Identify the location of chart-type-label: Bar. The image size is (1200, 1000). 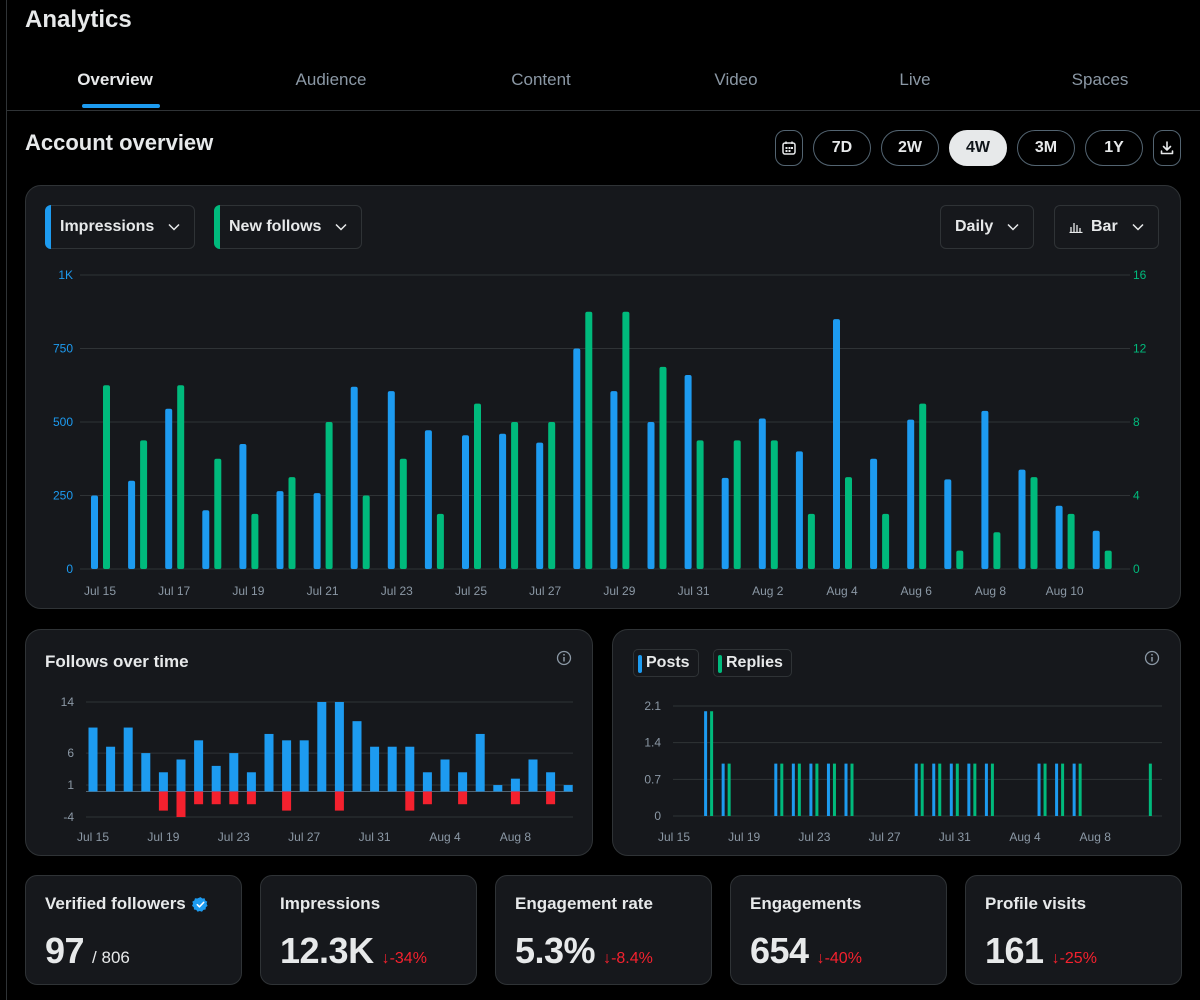
(1104, 226).